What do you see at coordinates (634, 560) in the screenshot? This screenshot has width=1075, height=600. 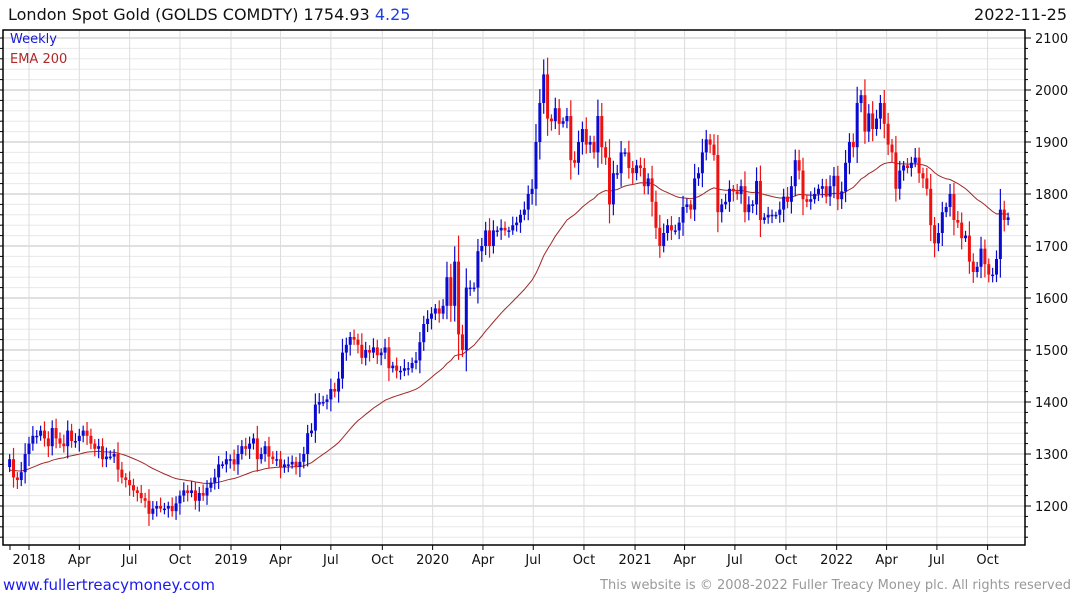 I see `x-tick-label: 2021` at bounding box center [634, 560].